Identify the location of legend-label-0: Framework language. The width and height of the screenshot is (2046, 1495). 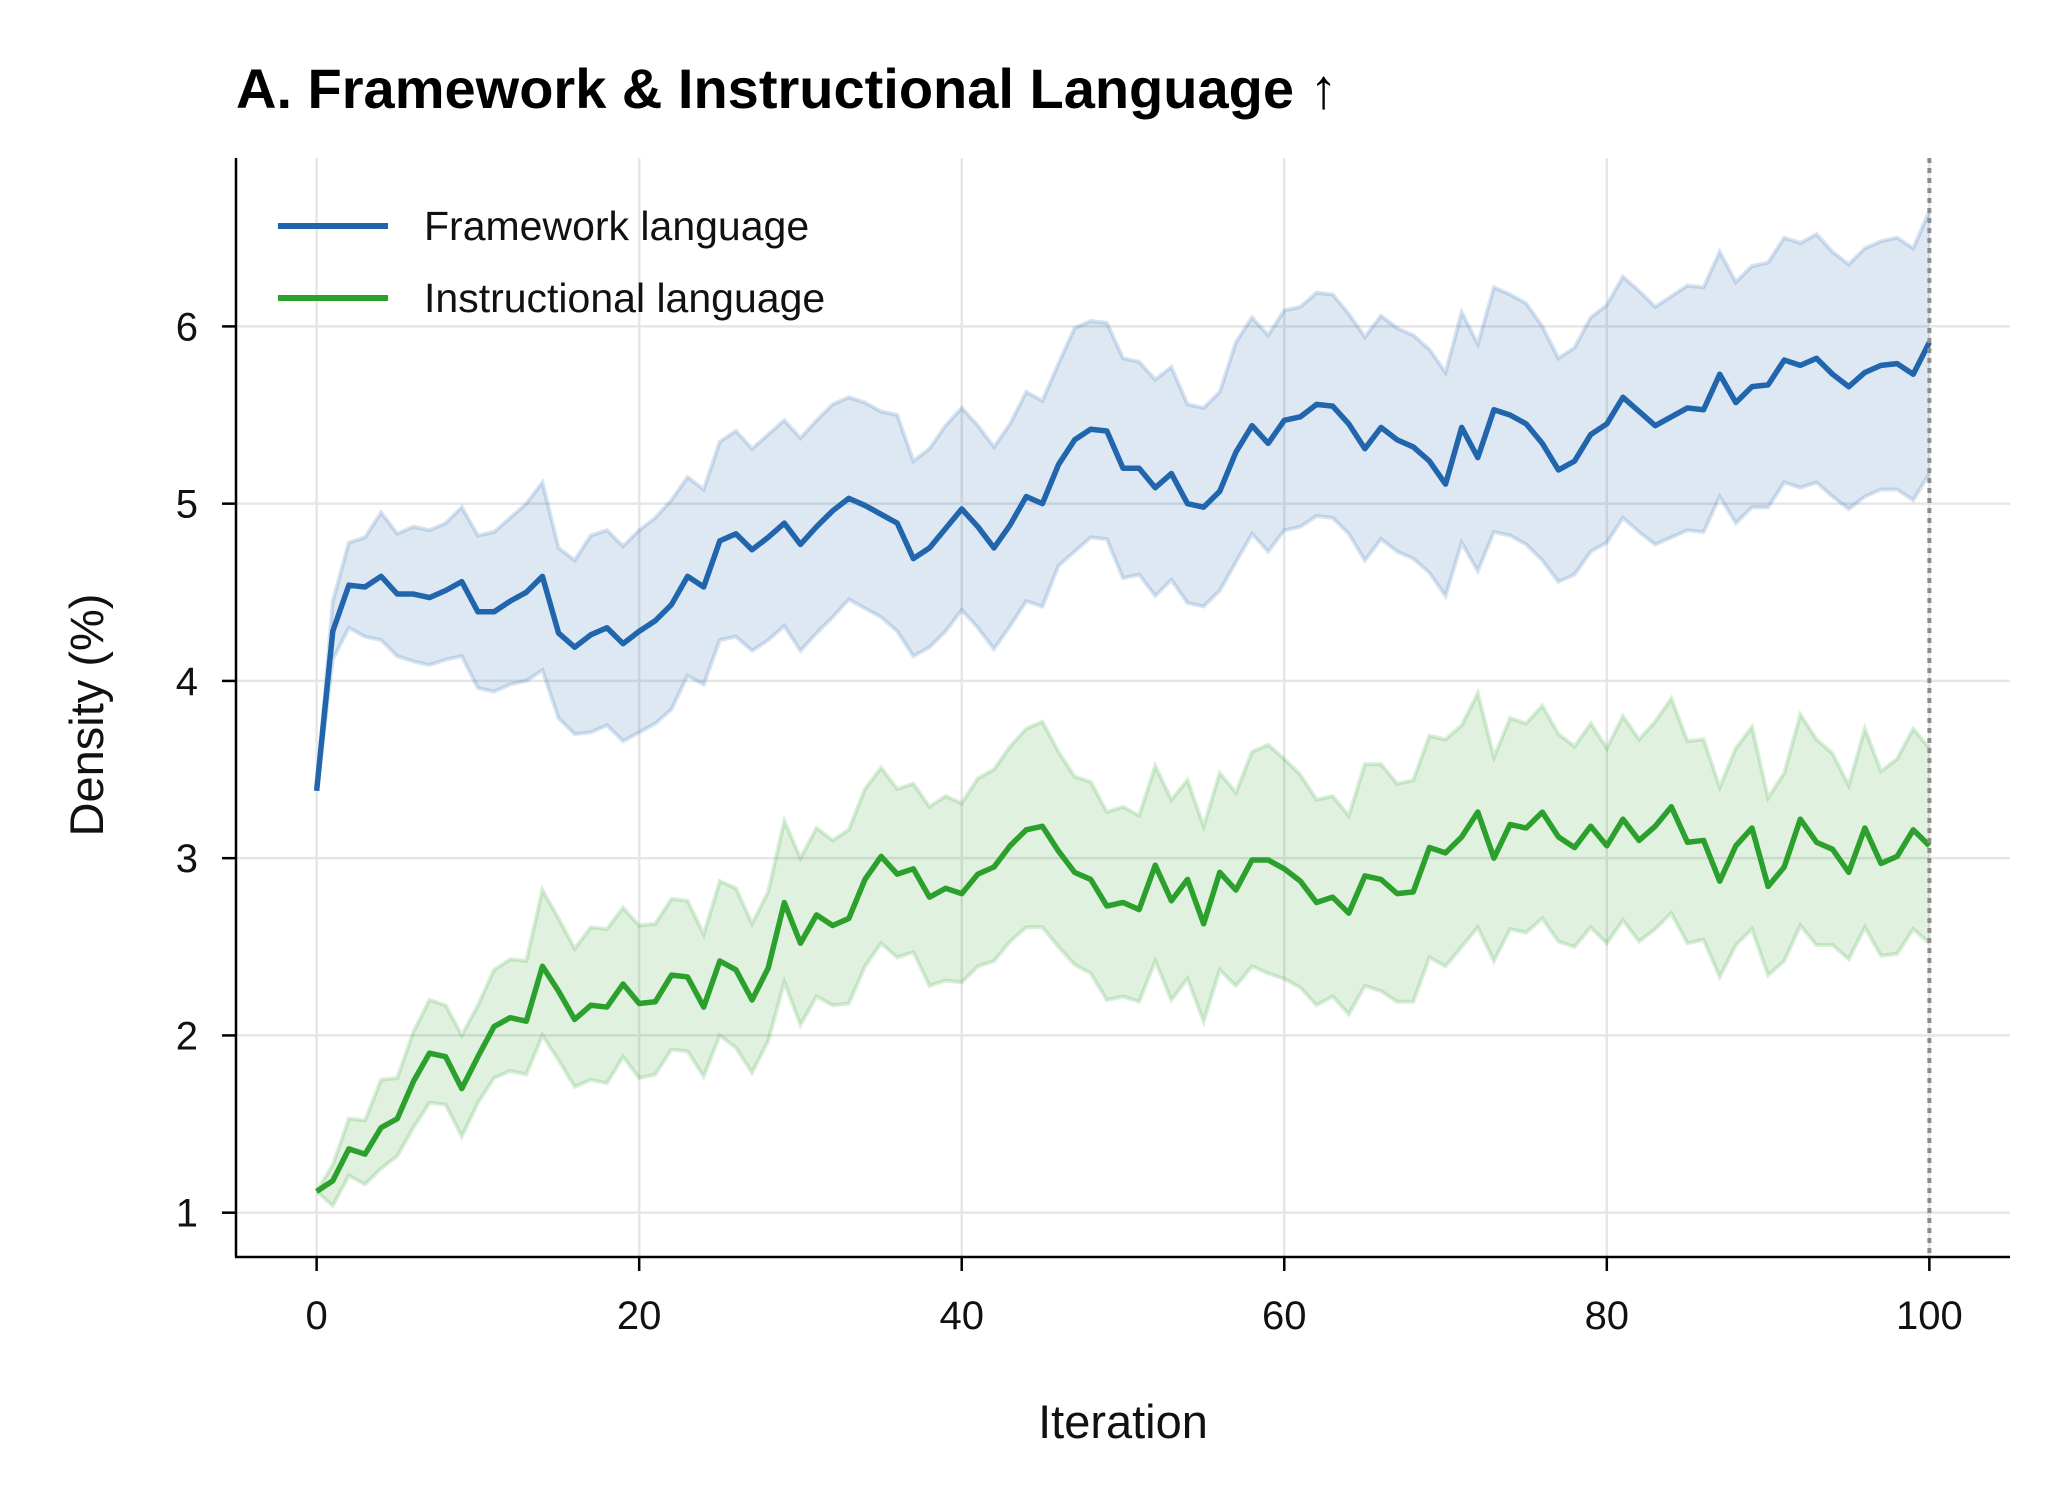
(616, 226).